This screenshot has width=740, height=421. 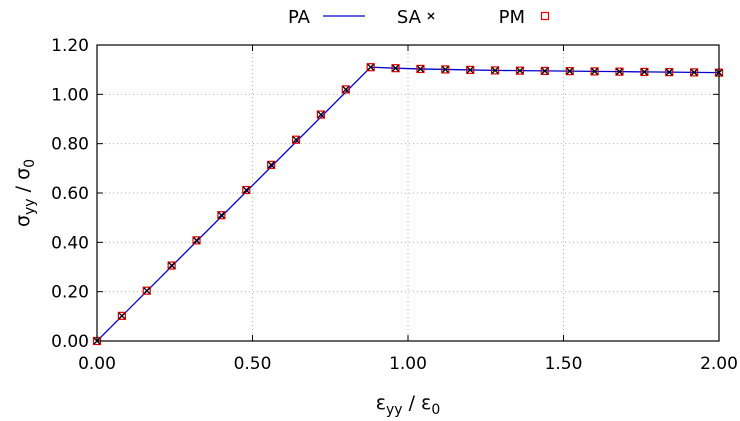 I want to click on x-tick-label: 1.50, so click(x=564, y=364).